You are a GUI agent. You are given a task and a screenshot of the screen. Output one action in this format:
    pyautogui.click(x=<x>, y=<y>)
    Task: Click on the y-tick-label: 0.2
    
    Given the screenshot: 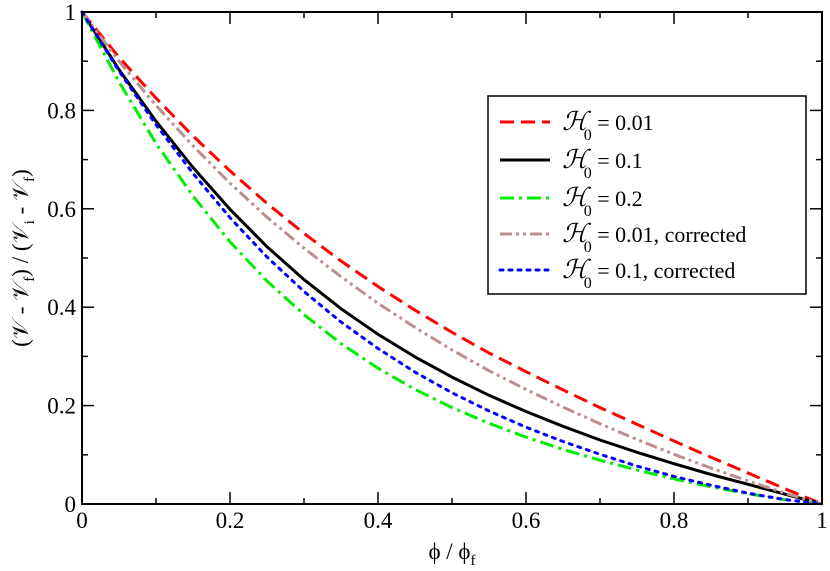 What is the action you would take?
    pyautogui.click(x=61, y=406)
    